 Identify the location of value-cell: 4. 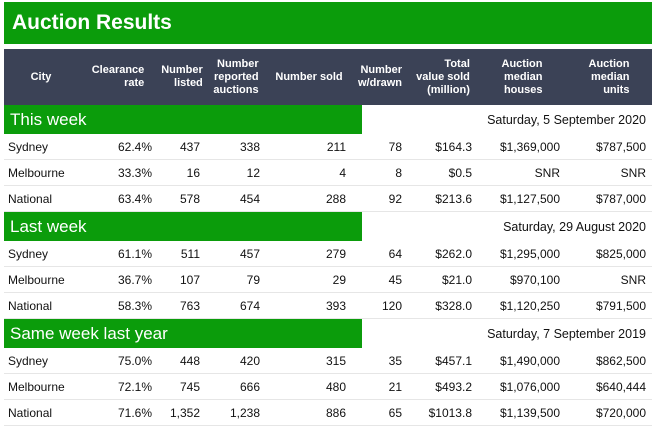
(342, 172).